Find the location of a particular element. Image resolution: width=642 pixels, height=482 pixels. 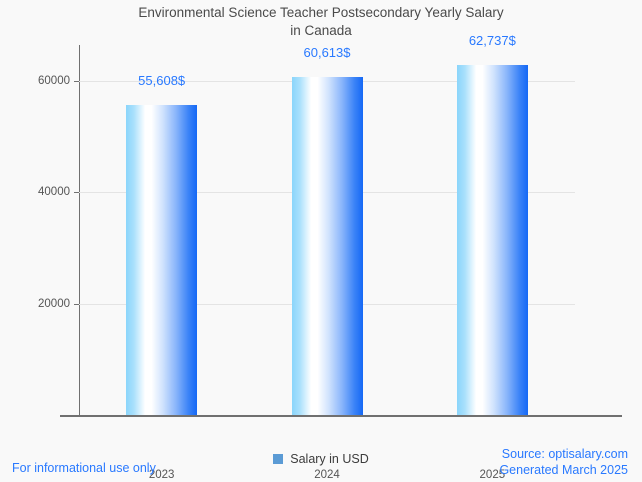

x-tick-label: 2023 is located at coordinates (161, 475).